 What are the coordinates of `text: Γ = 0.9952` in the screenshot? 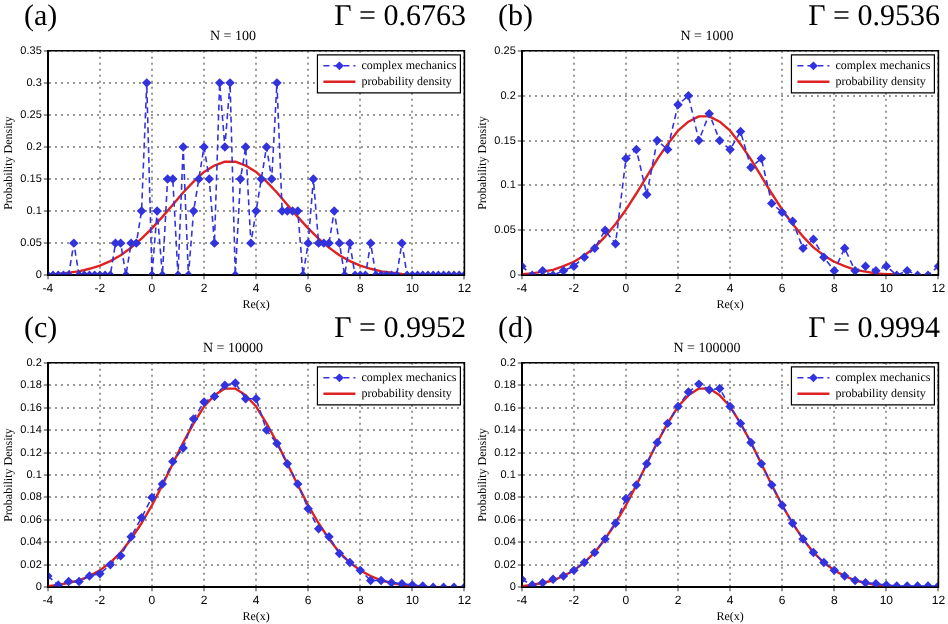 It's located at (400, 328).